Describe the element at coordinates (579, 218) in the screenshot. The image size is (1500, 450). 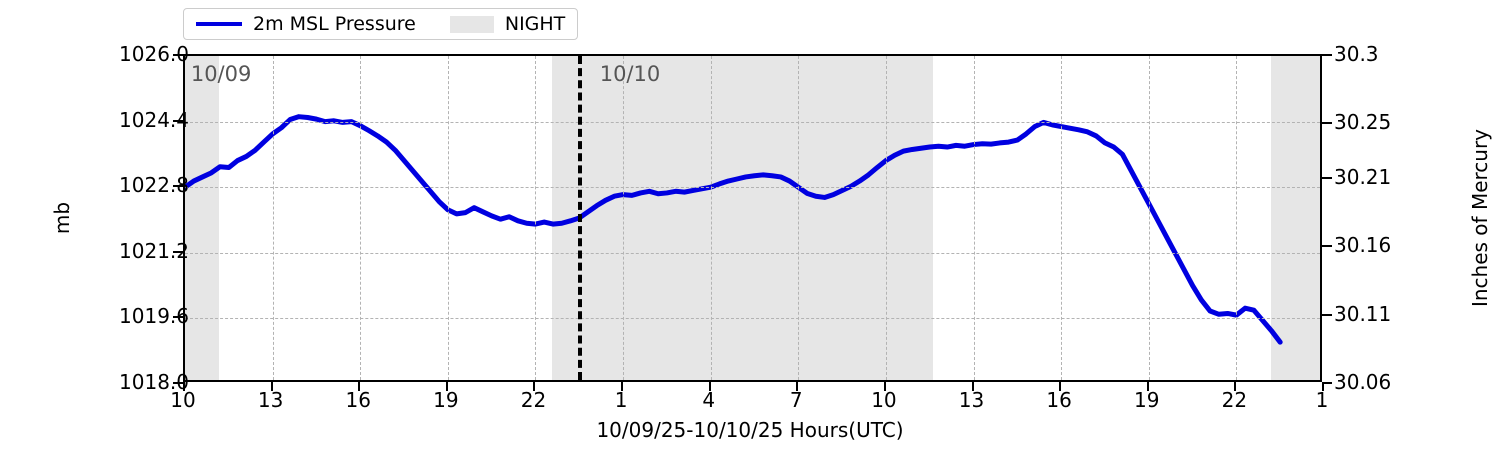
I see `day-divider-line` at that location.